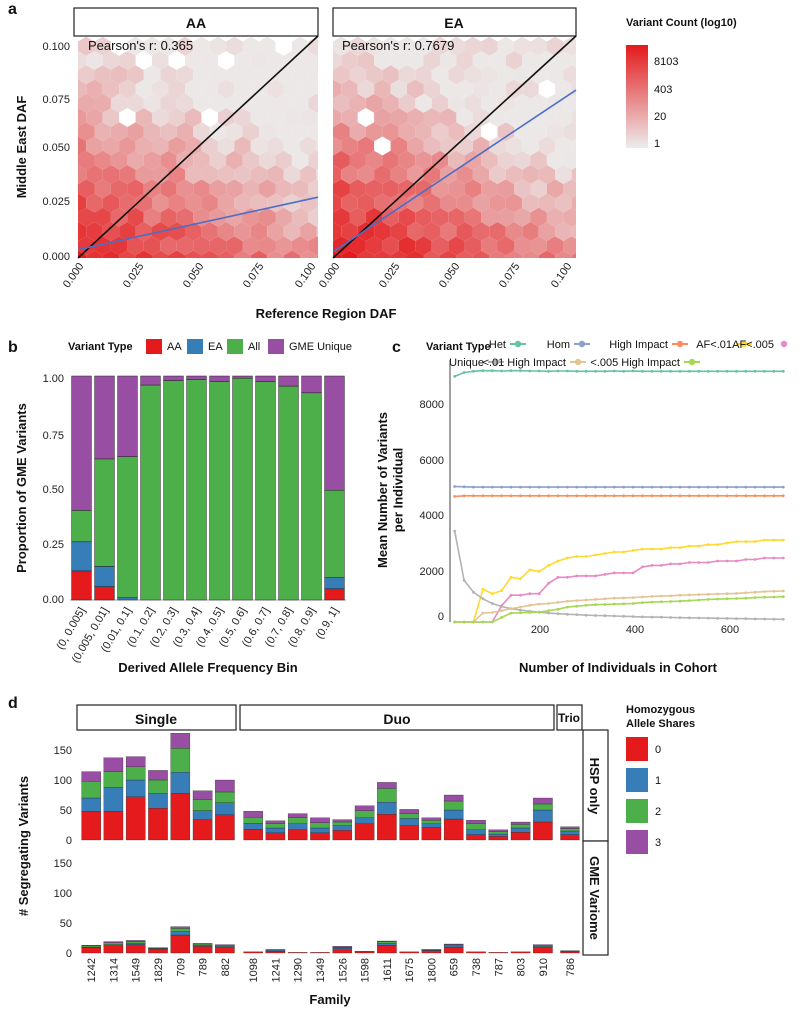  Describe the element at coordinates (114, 970) in the screenshot. I see `d-xtick: 1314` at that location.